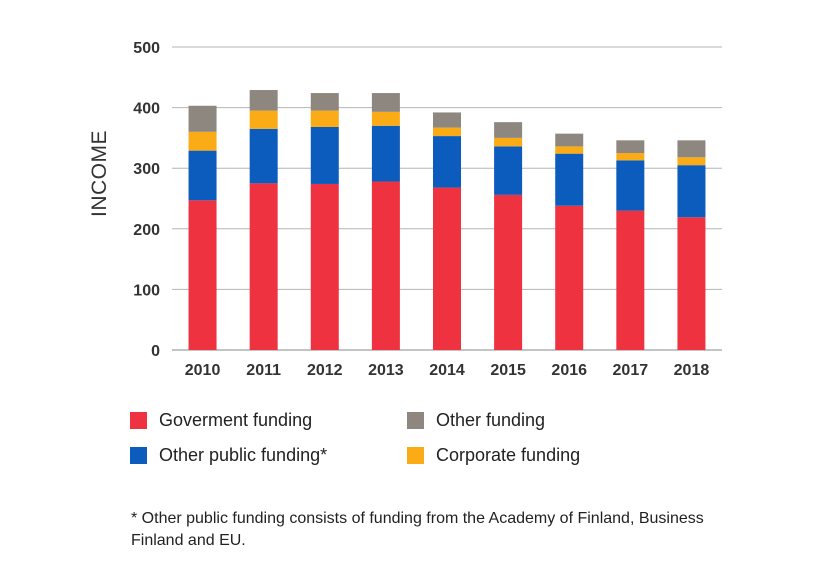  I want to click on legend-label-corporate: Corporate funding, so click(508, 455).